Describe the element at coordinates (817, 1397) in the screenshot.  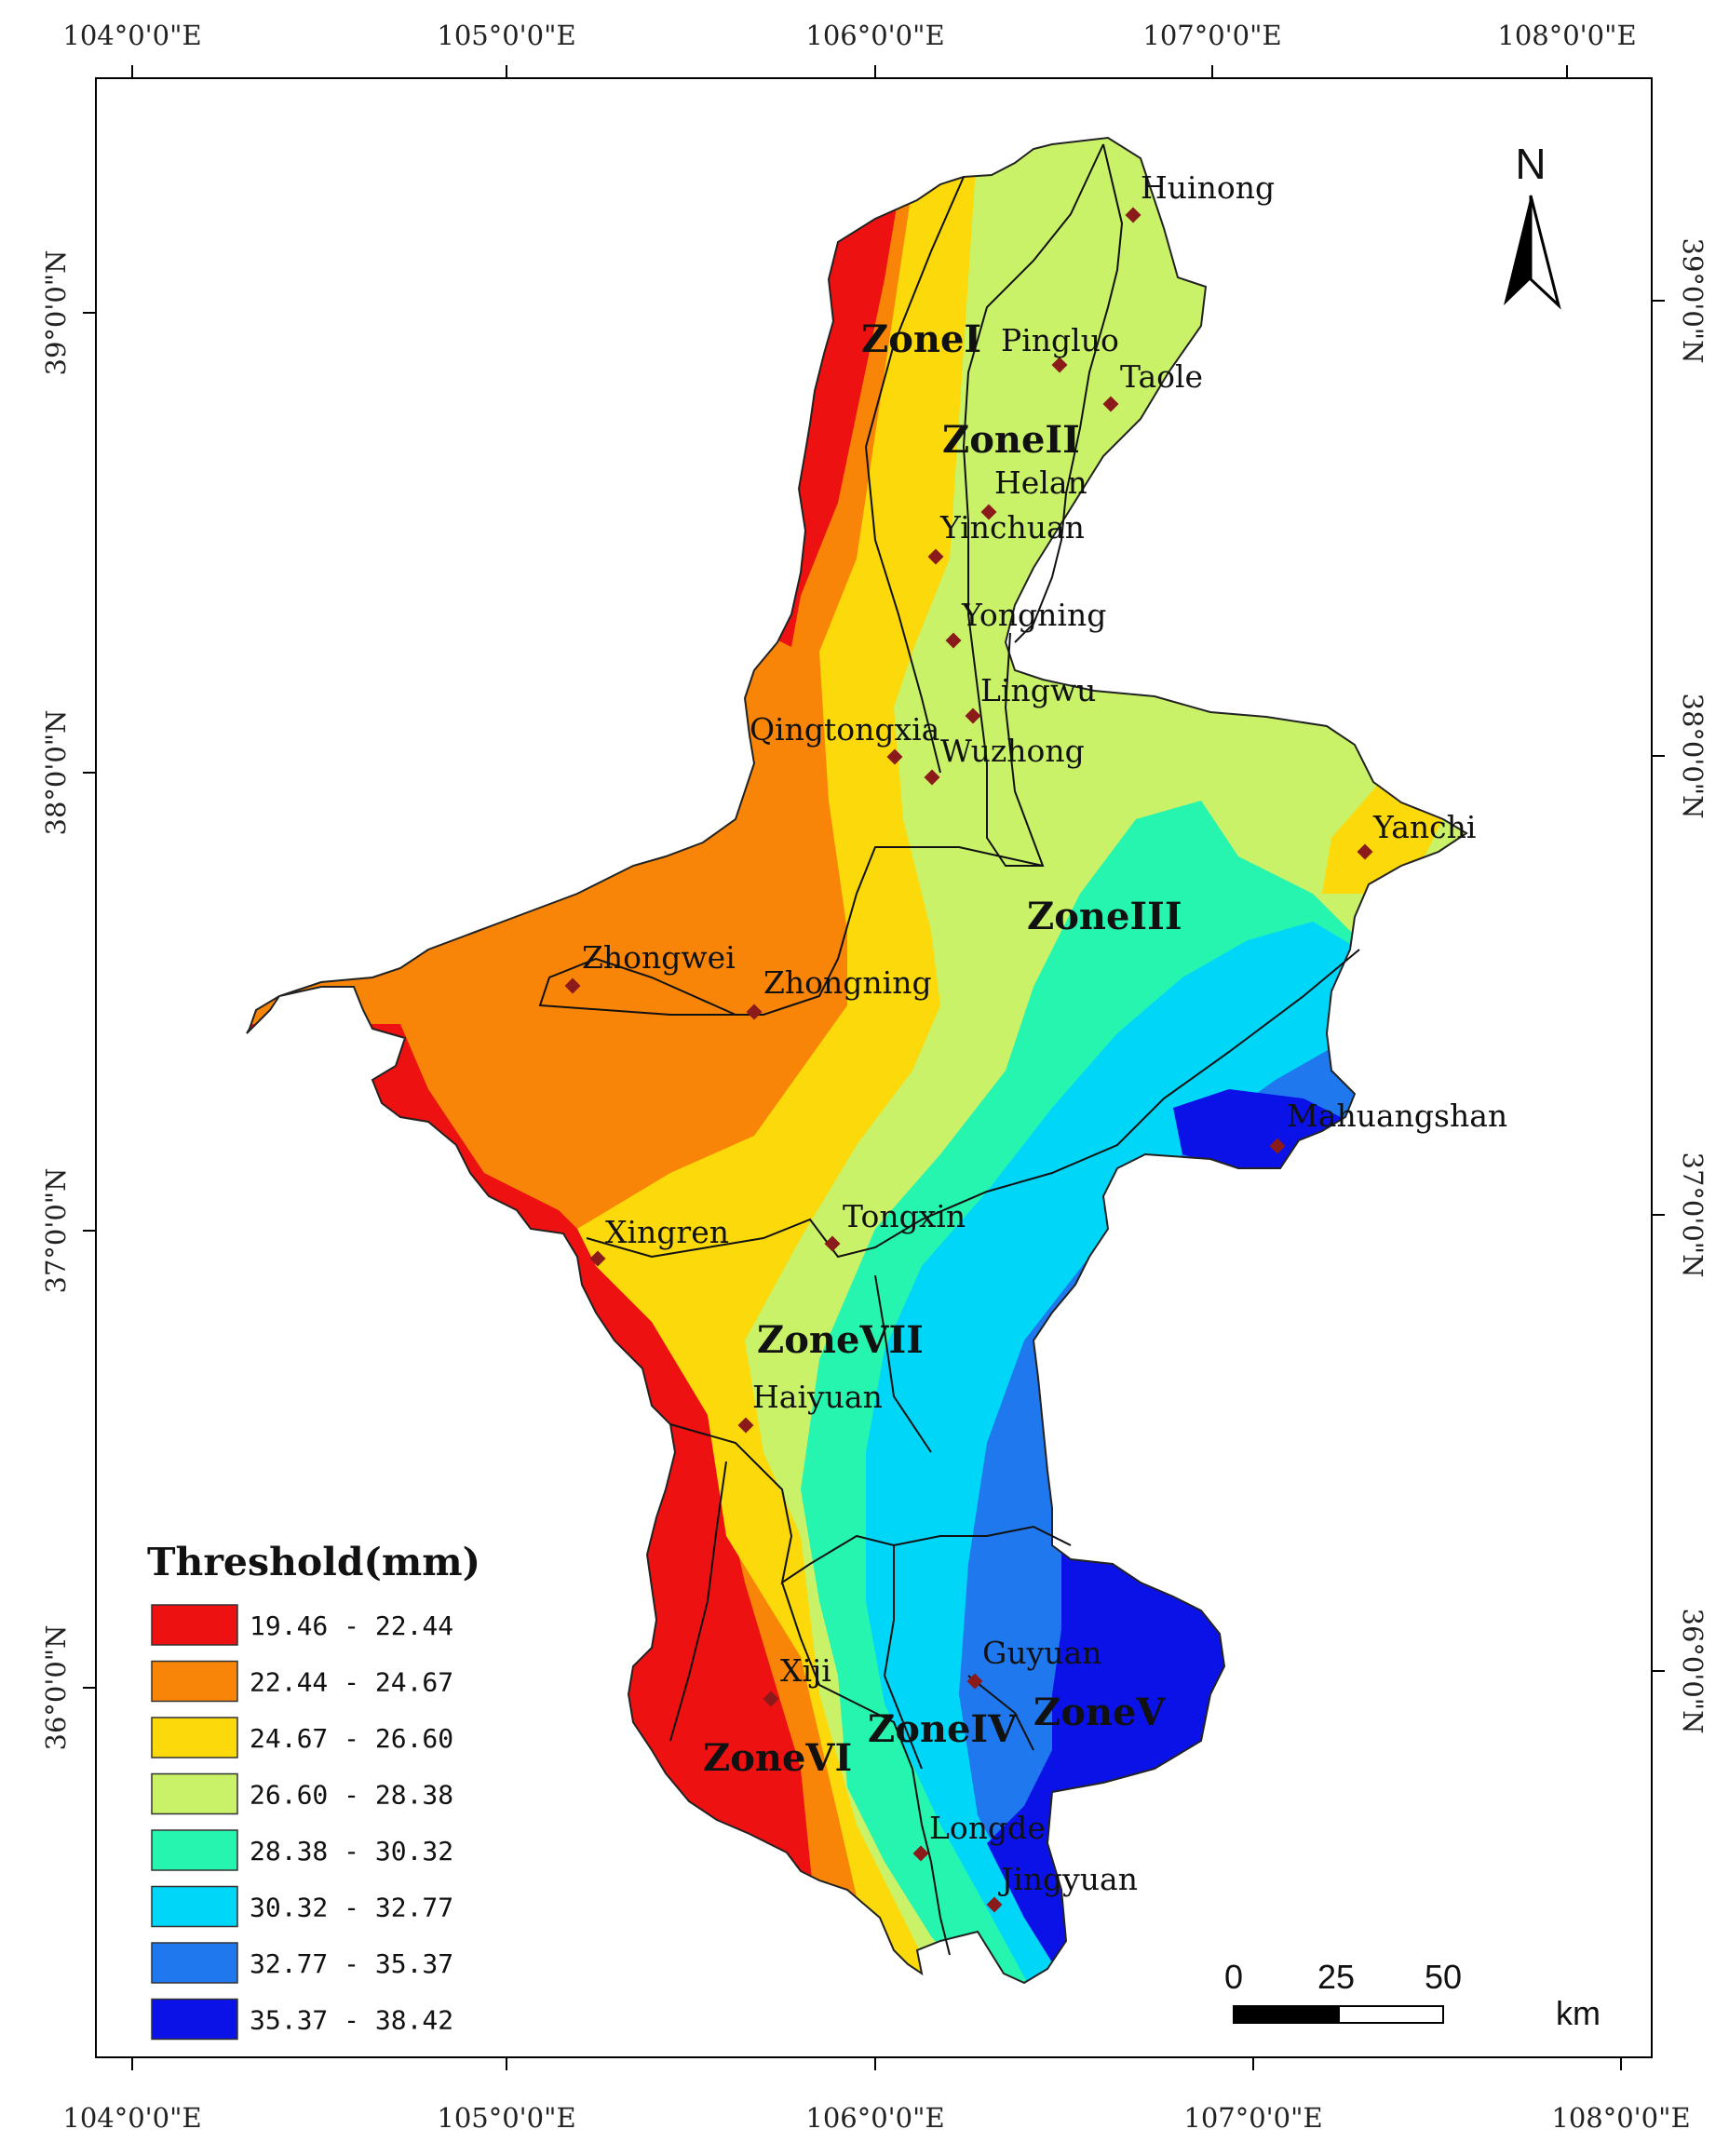
I see `city-label-haiyuan: Haiyuan` at that location.